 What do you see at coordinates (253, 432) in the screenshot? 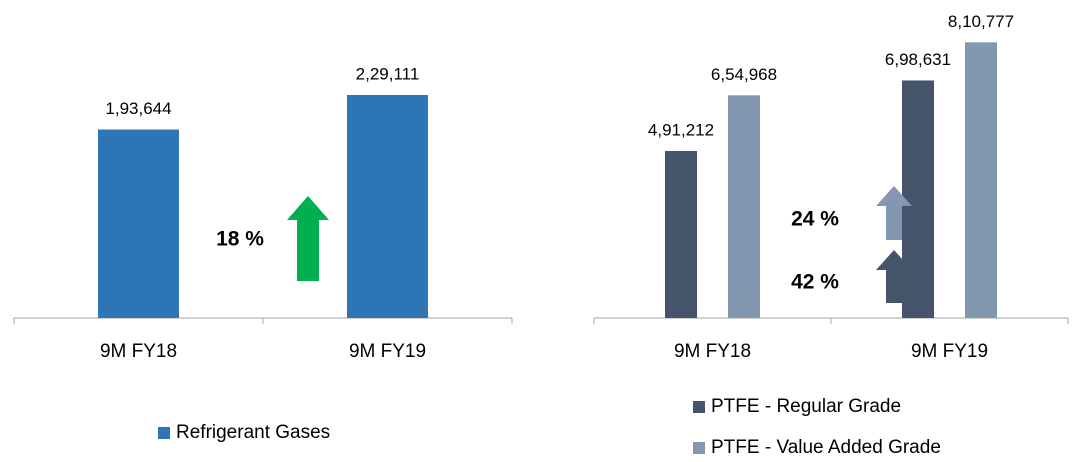
I see `legend-label: Refrigerant Gases` at bounding box center [253, 432].